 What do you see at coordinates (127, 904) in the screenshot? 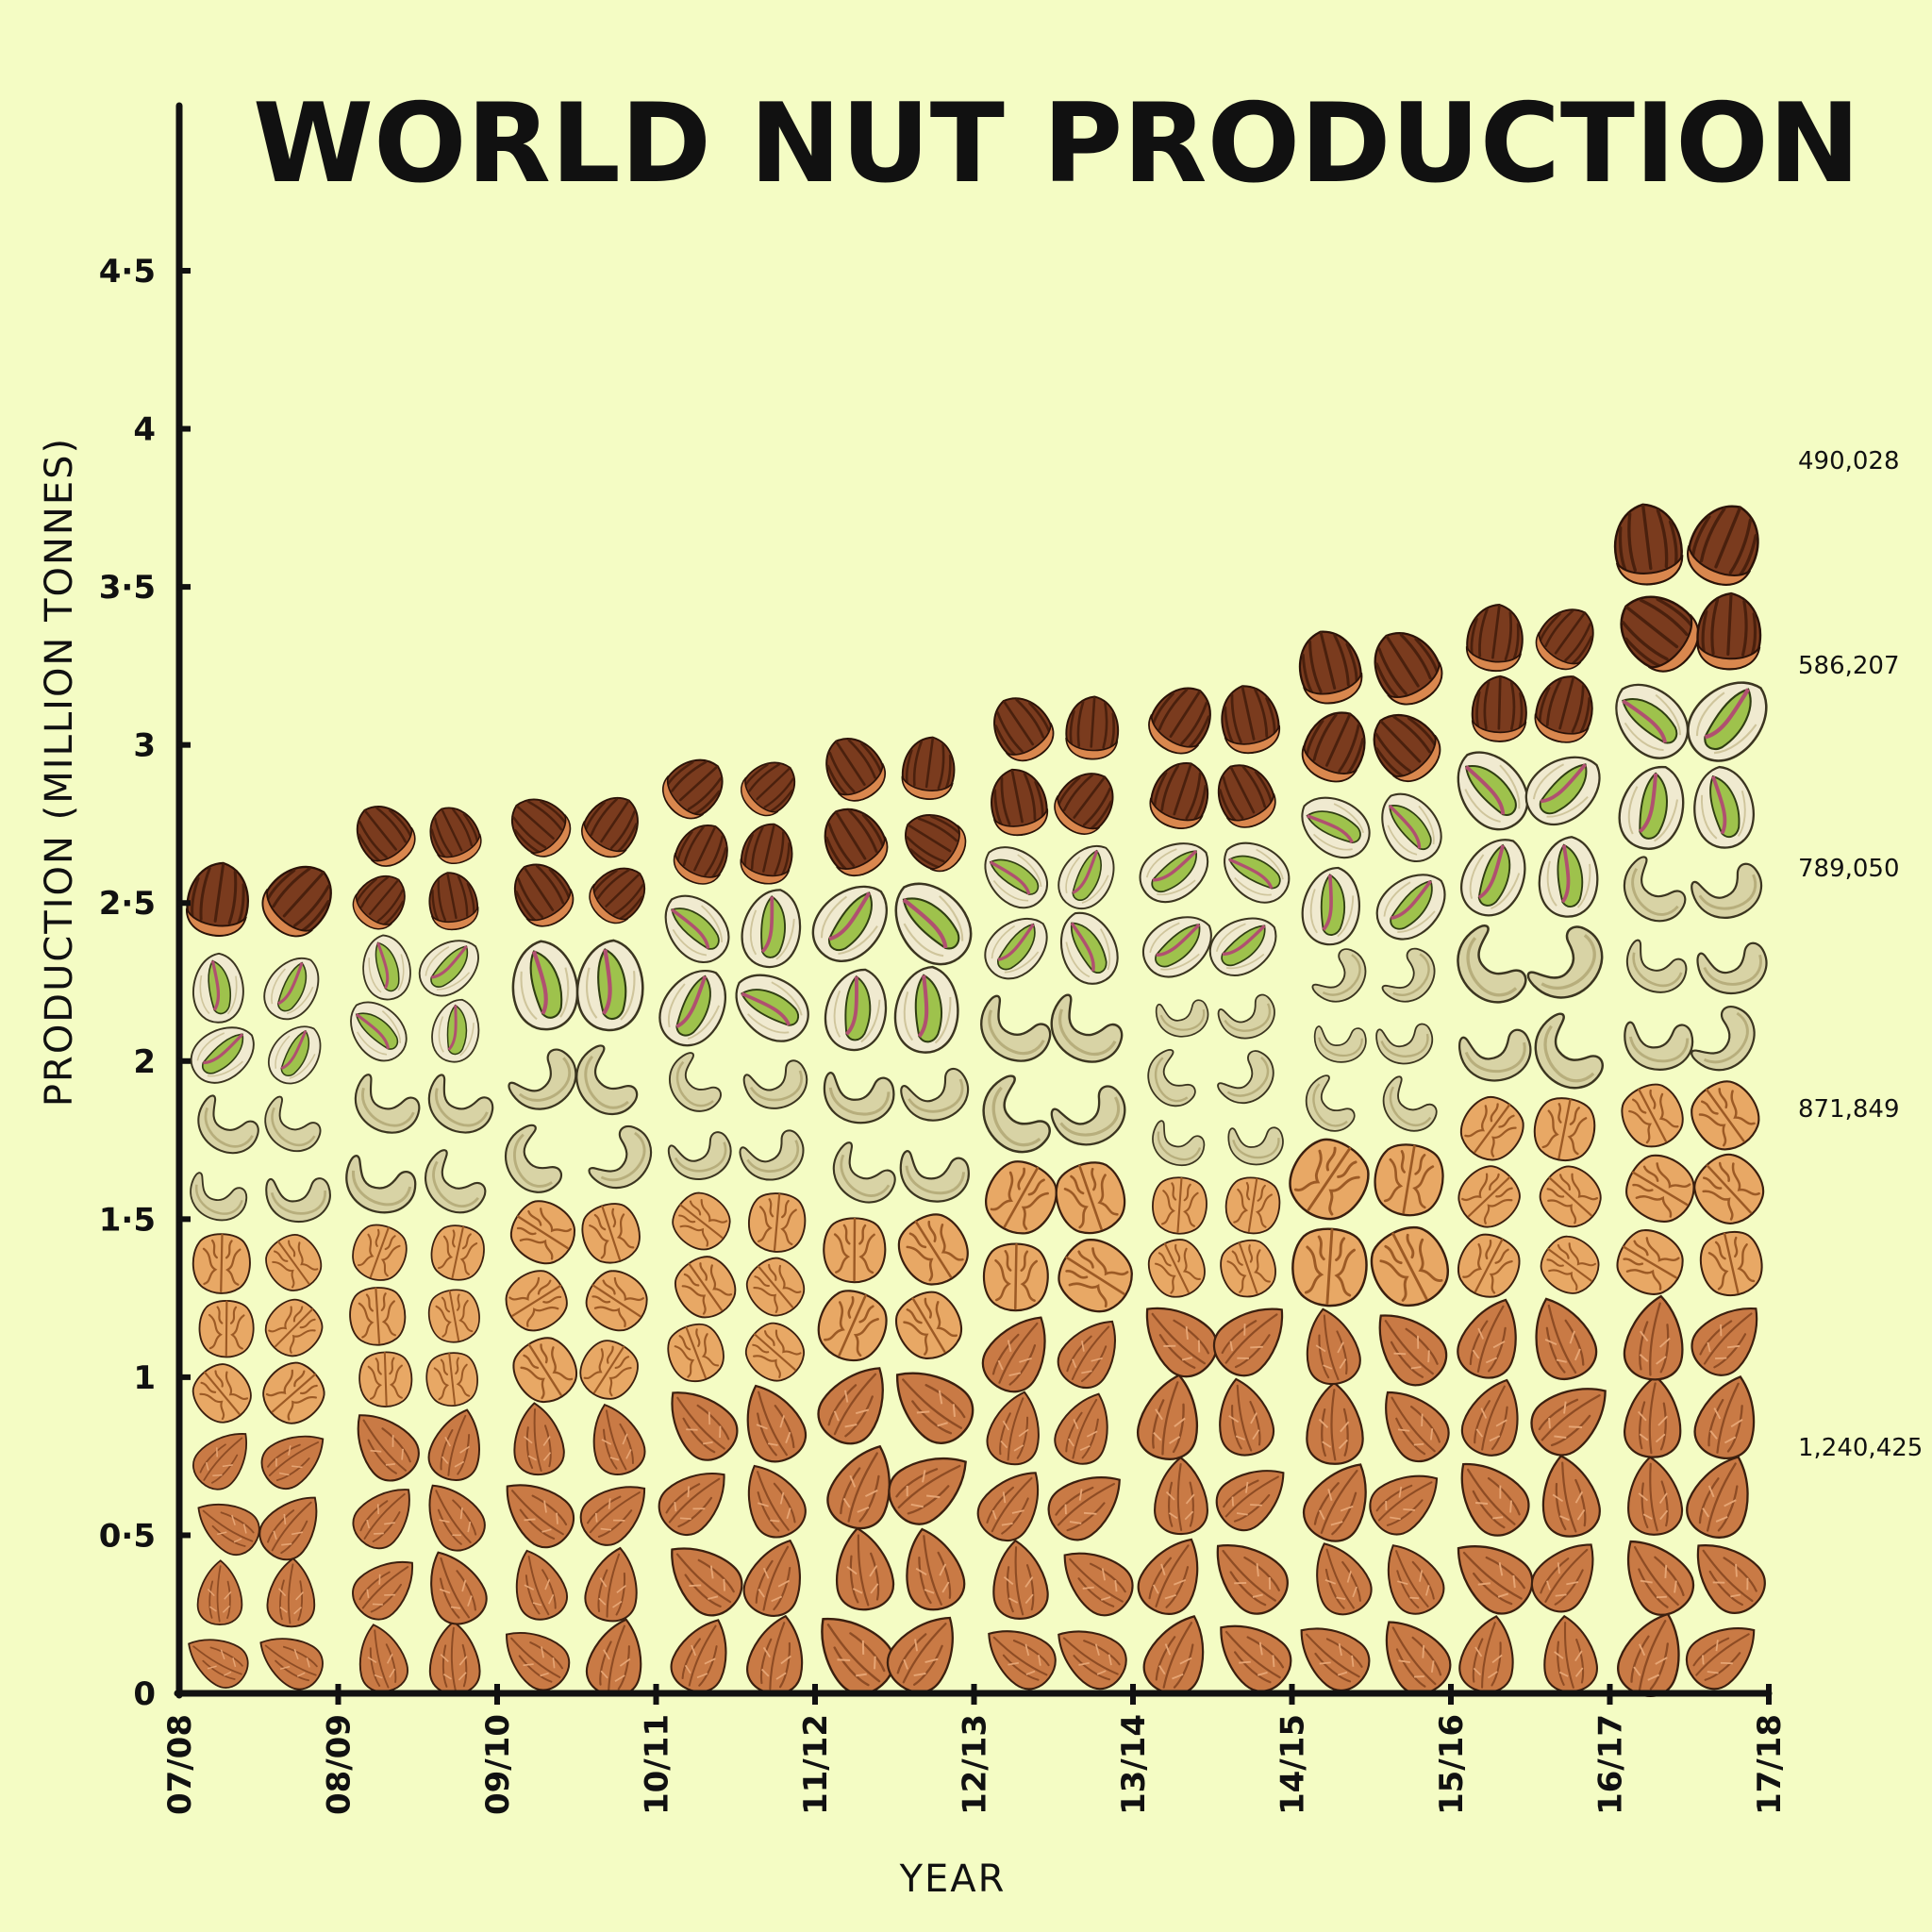
I see `y-tick-label: 2·5` at bounding box center [127, 904].